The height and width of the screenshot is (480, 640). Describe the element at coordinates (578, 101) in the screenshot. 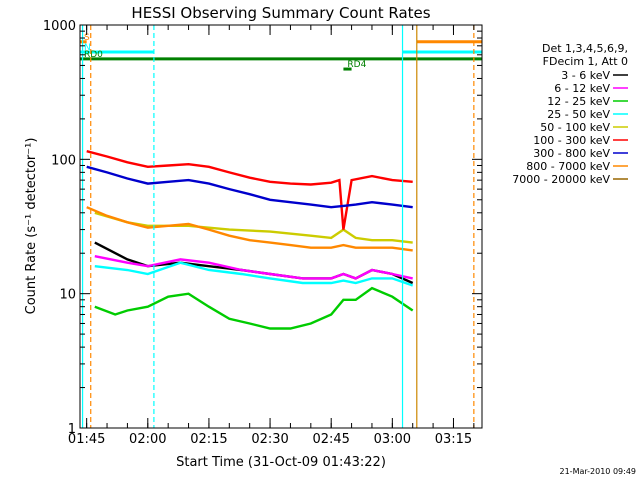

I see `legend-item-label-12-25-kev: 12 - 25 keV` at that location.